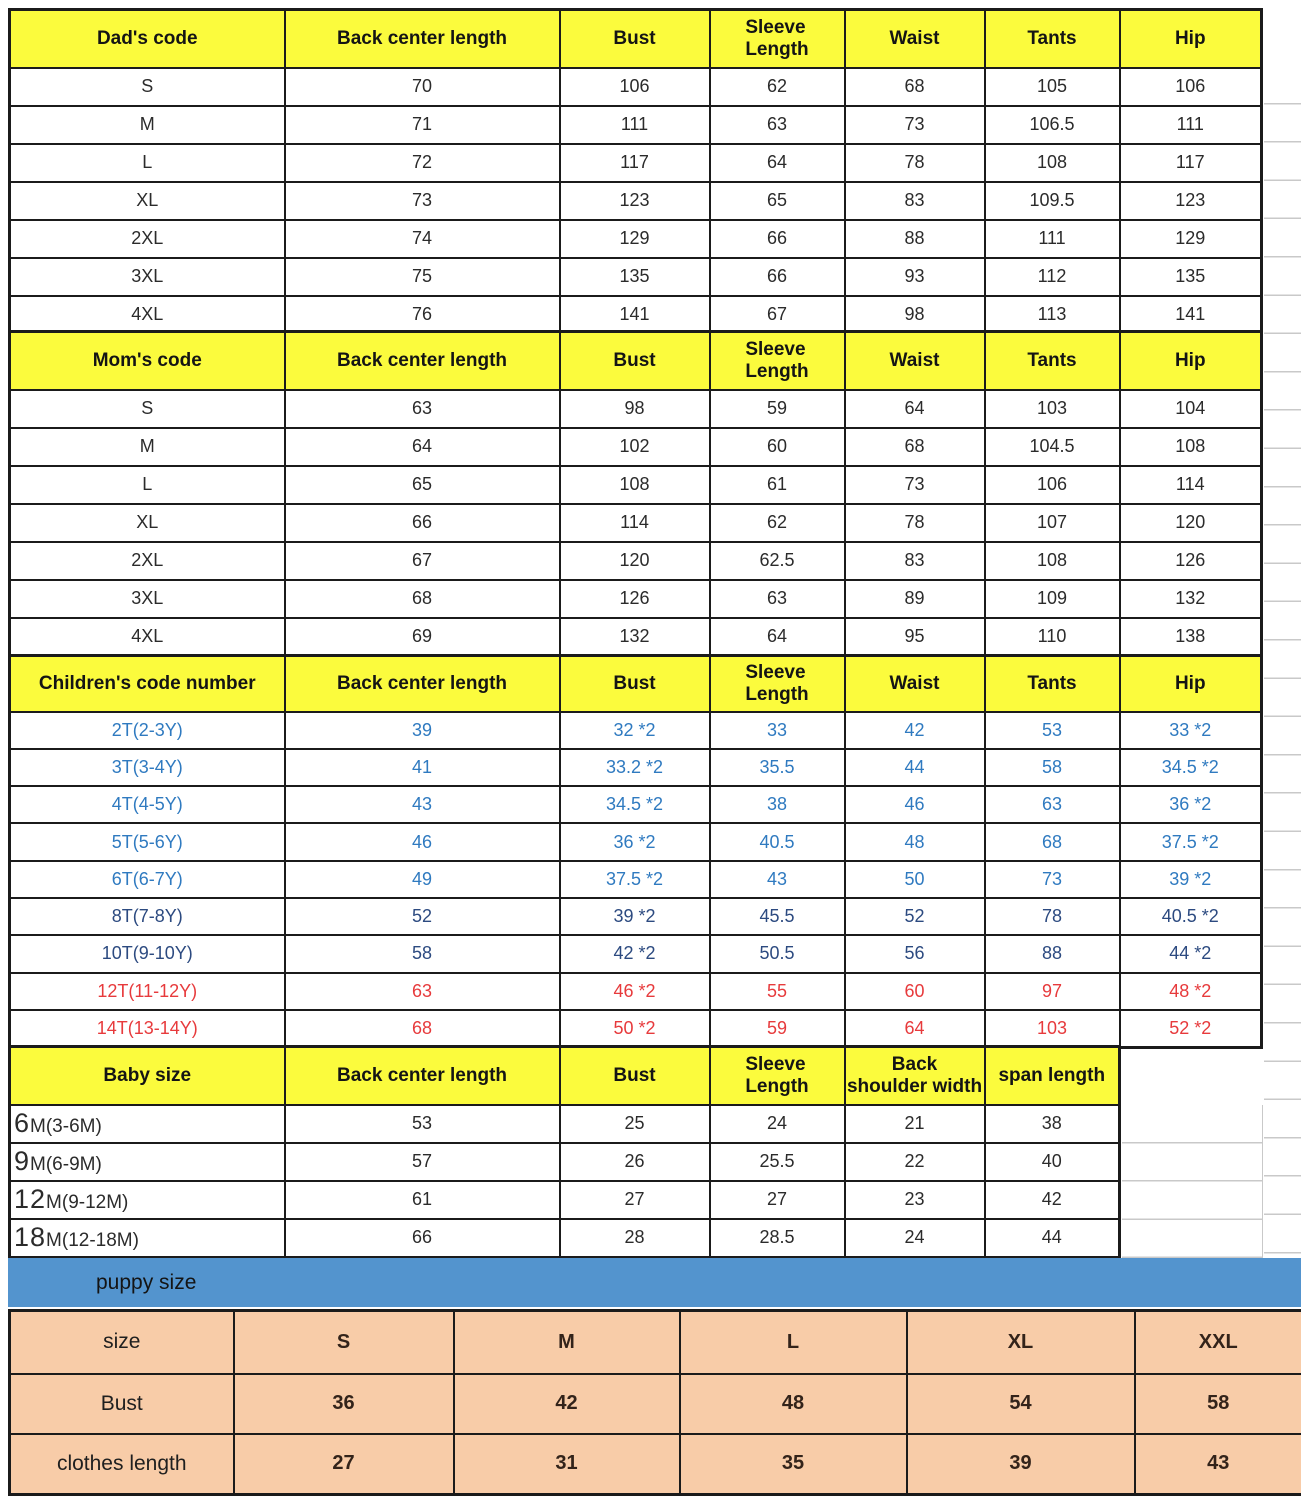 This screenshot has height=1500, width=1301. Describe the element at coordinates (1190, 408) in the screenshot. I see `table-cell: 104` at that location.